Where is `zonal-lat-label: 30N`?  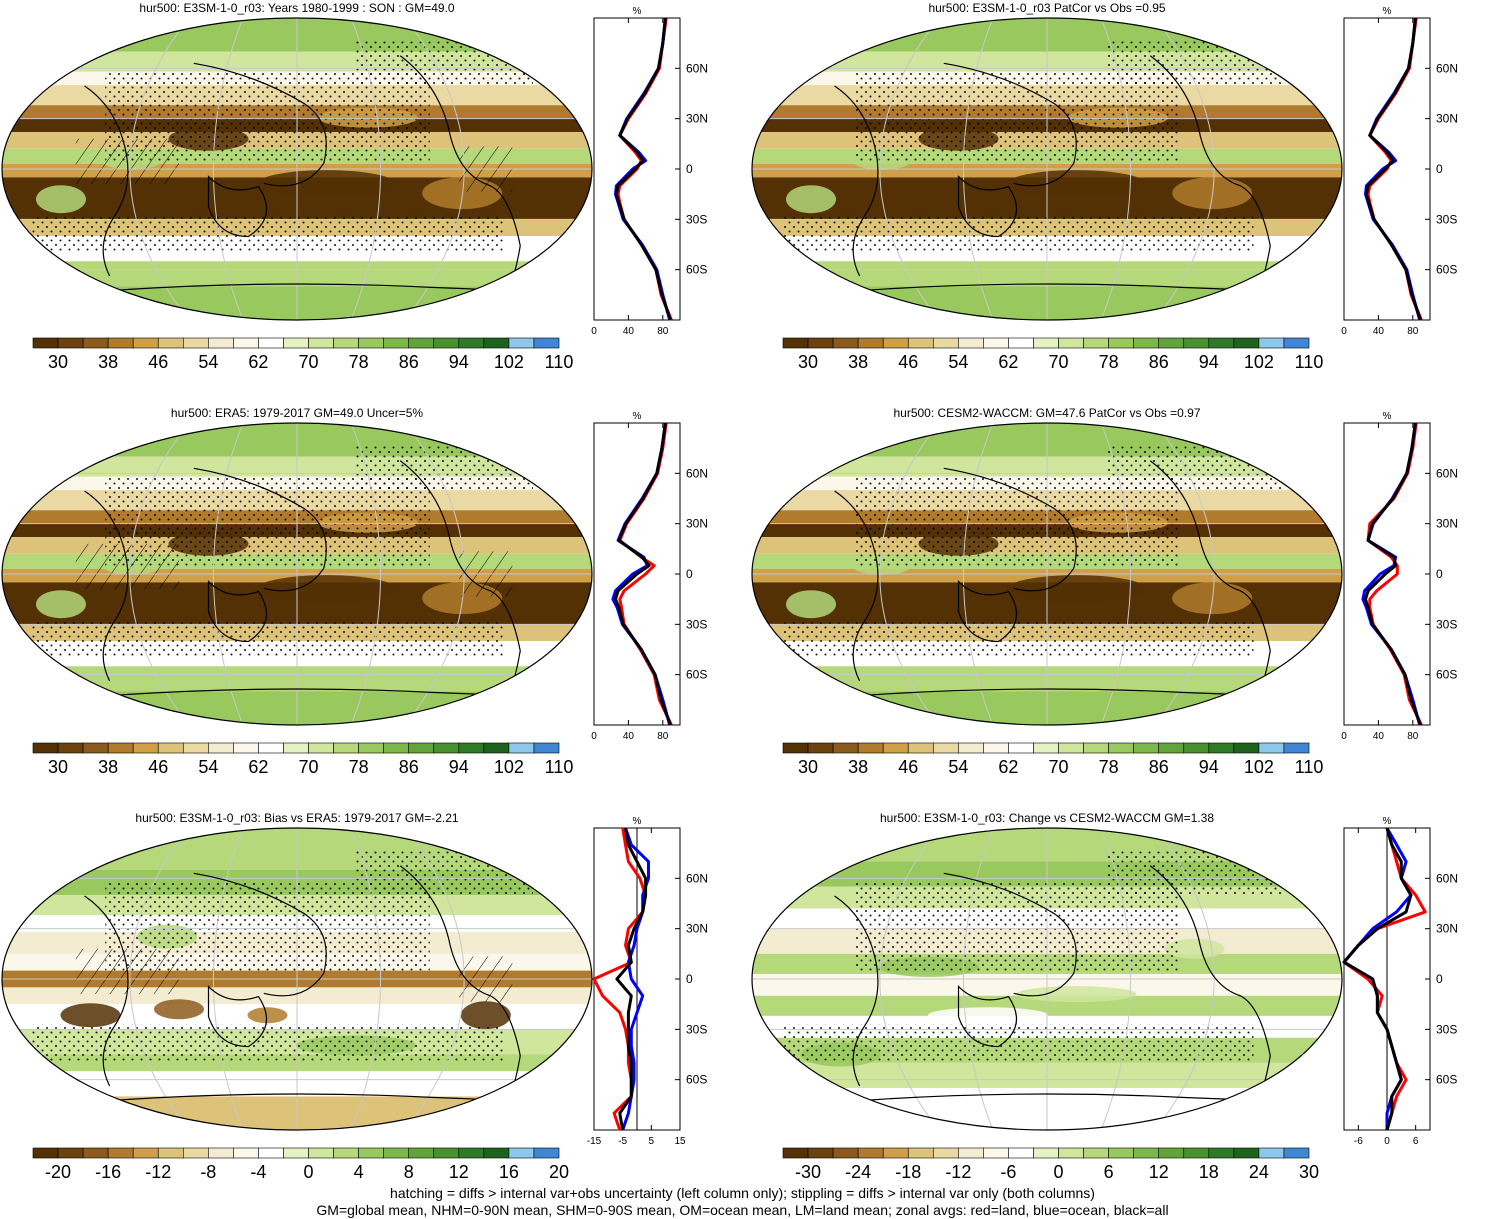 zonal-lat-label: 30N is located at coordinates (1447, 524).